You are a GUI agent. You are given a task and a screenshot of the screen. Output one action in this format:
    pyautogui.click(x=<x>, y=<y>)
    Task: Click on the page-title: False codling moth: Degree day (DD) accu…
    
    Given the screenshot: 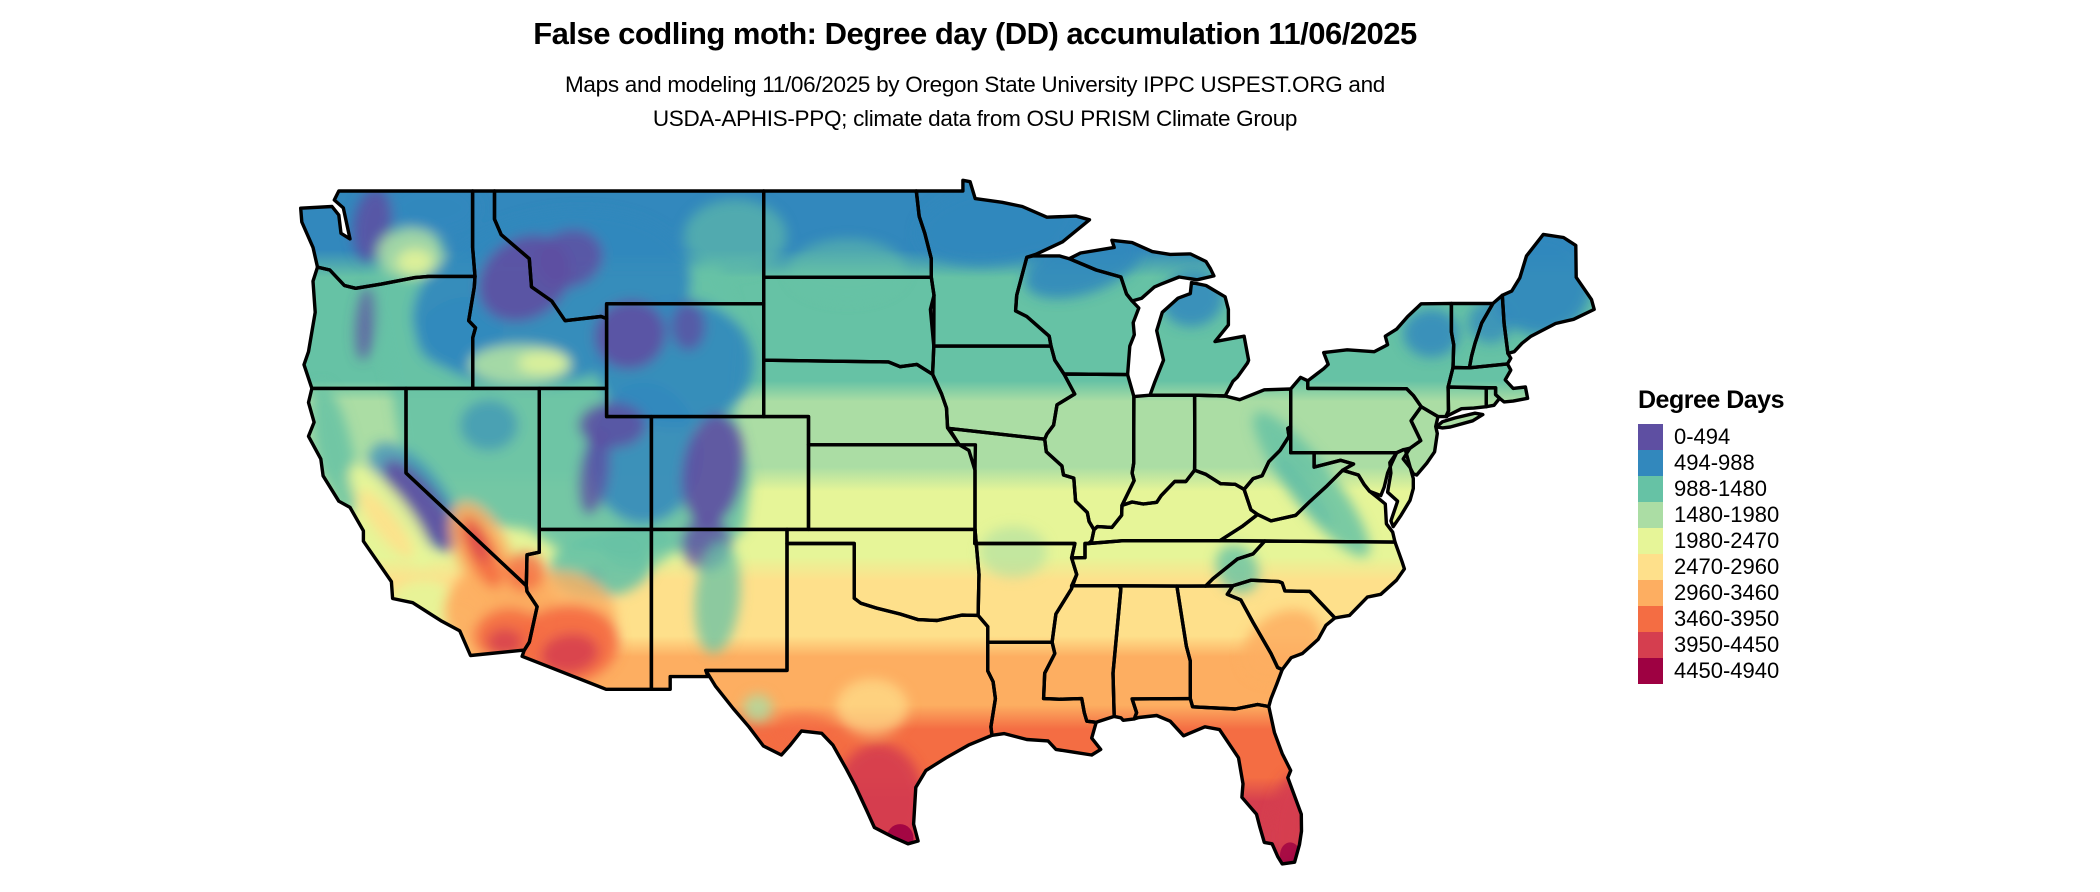 What is the action you would take?
    pyautogui.click(x=975, y=33)
    